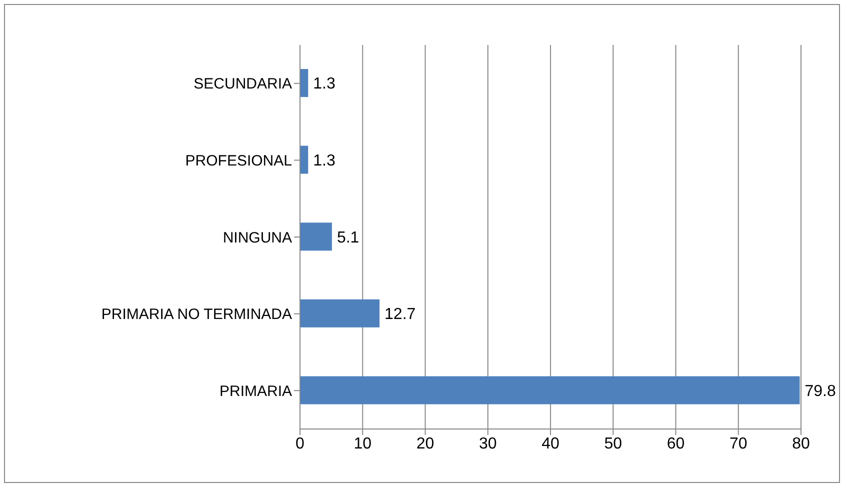 This screenshot has height=489, width=846. What do you see at coordinates (243, 84) in the screenshot?
I see `y-tick-label: SECUNDARIA` at bounding box center [243, 84].